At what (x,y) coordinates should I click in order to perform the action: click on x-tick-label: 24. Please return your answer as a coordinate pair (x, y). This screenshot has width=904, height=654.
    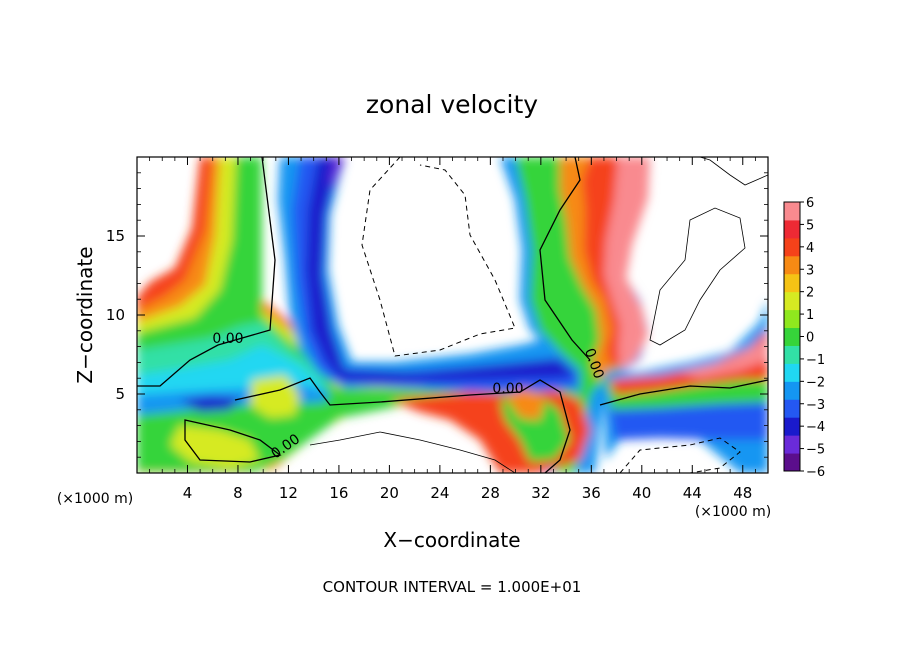
    Looking at the image, I should click on (439, 493).